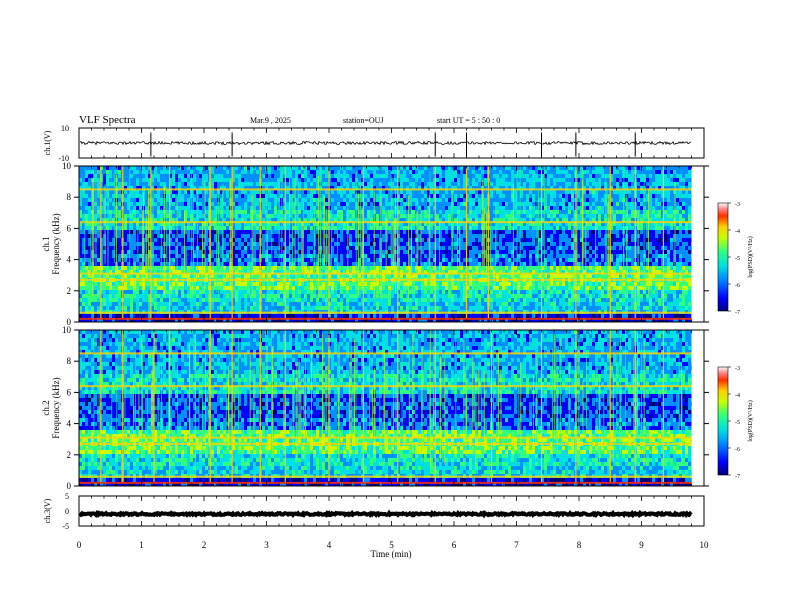  Describe the element at coordinates (63, 158) in the screenshot. I see `ch1-ytick-bottom: -10` at that location.